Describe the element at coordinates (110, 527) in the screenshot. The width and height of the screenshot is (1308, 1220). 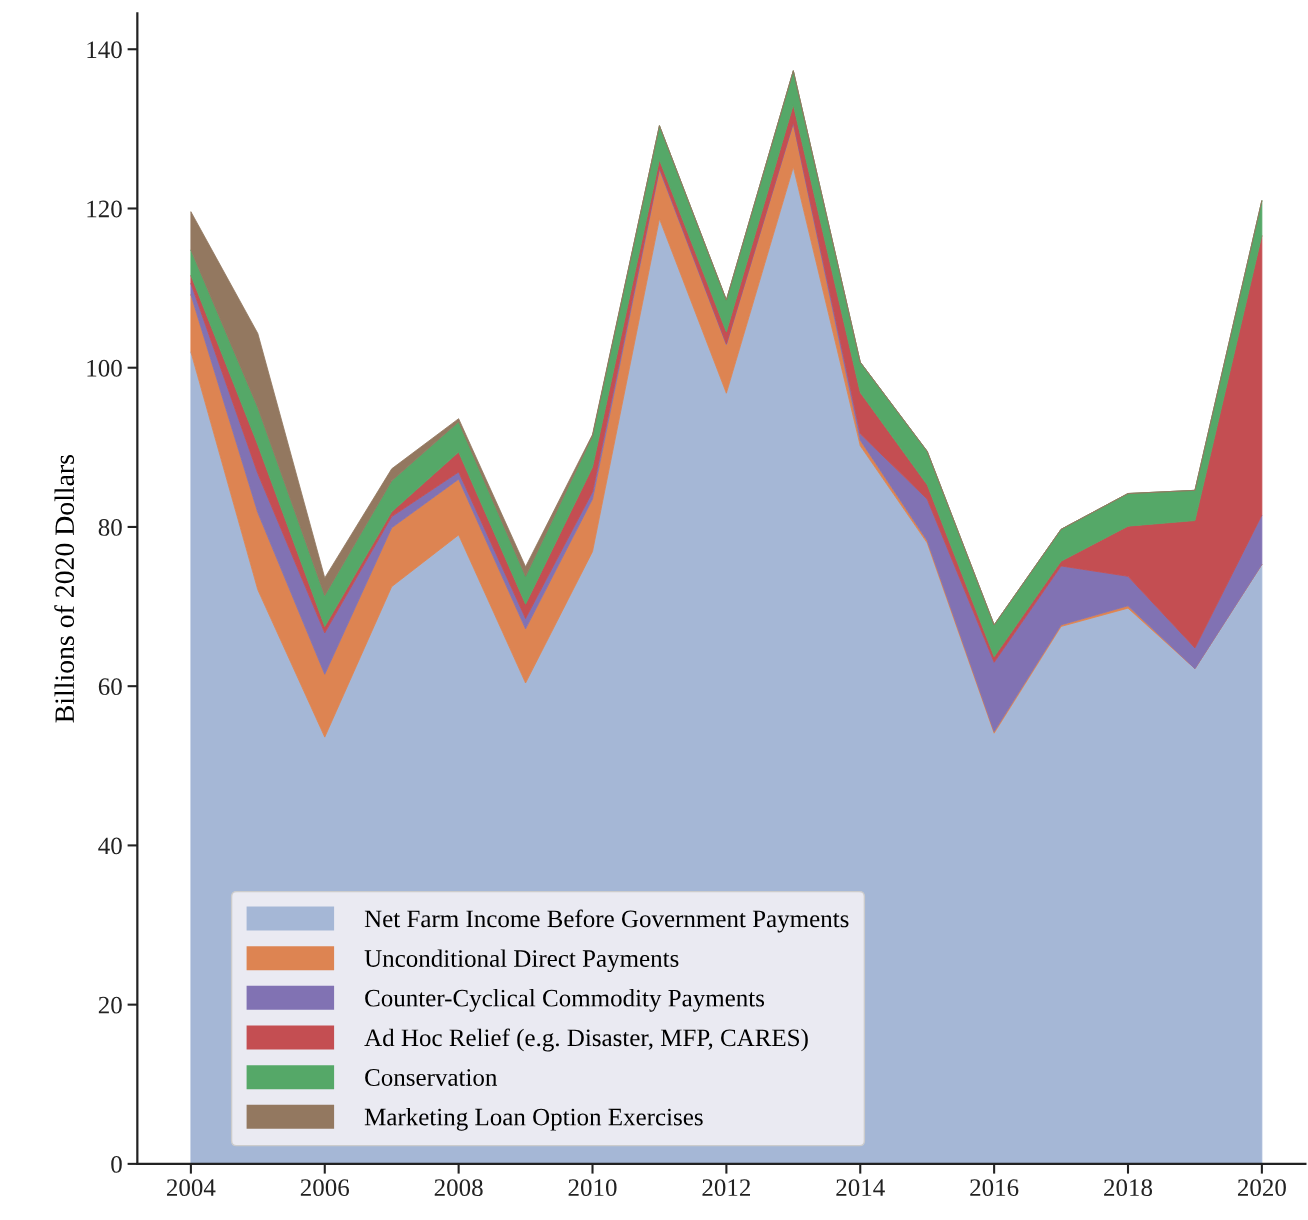
I see `y-tick-label: 80` at that location.